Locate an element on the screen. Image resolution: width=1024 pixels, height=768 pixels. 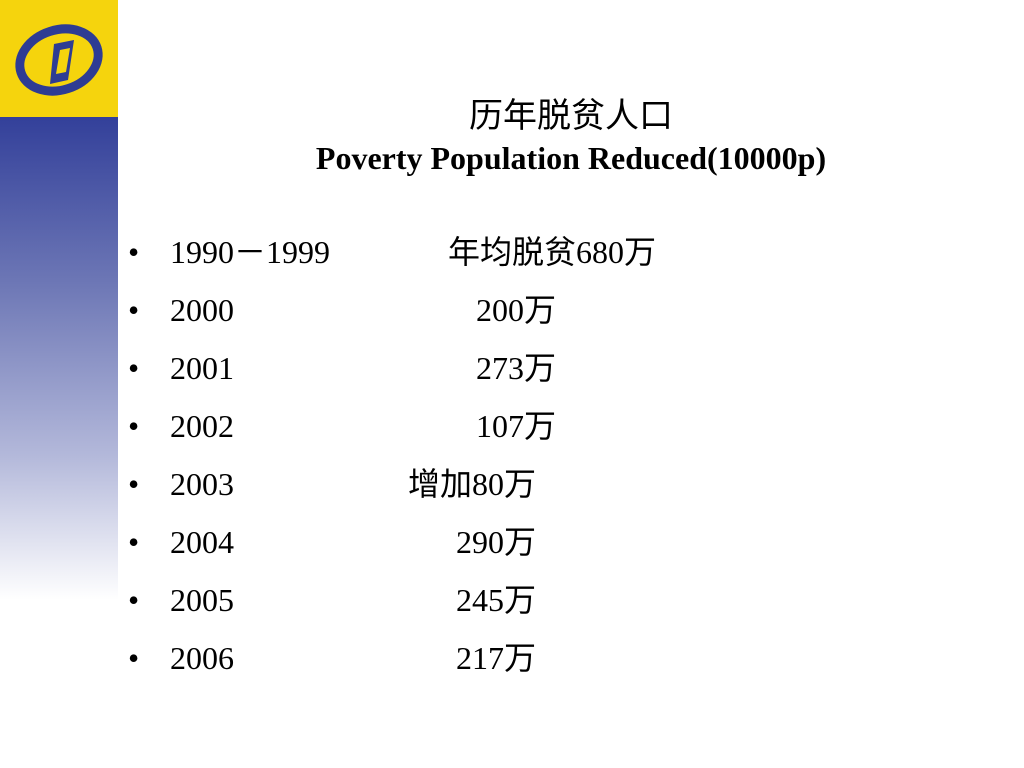
sidebar-gradient-strip is located at coordinates (59, 358).